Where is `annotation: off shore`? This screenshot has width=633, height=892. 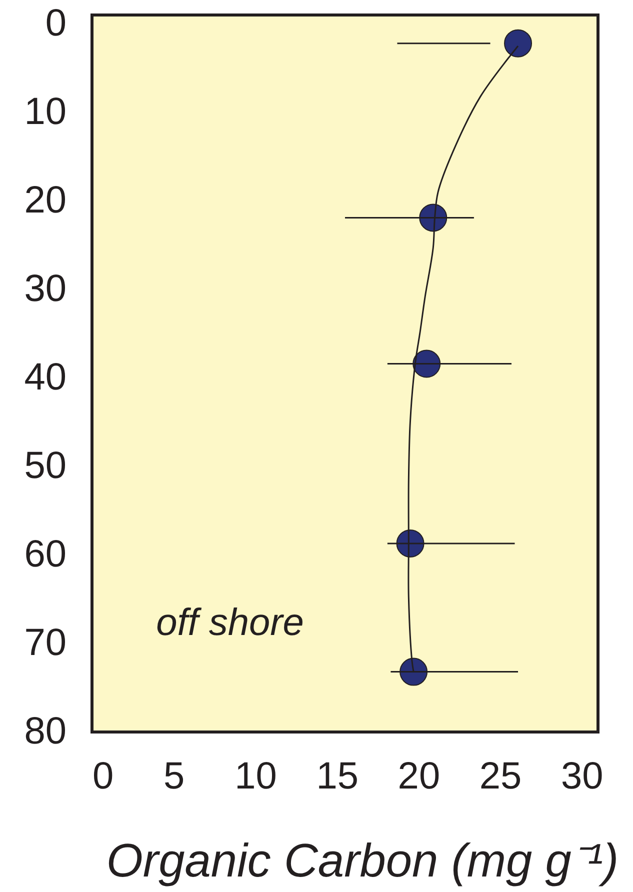 annotation: off shore is located at coordinates (230, 623).